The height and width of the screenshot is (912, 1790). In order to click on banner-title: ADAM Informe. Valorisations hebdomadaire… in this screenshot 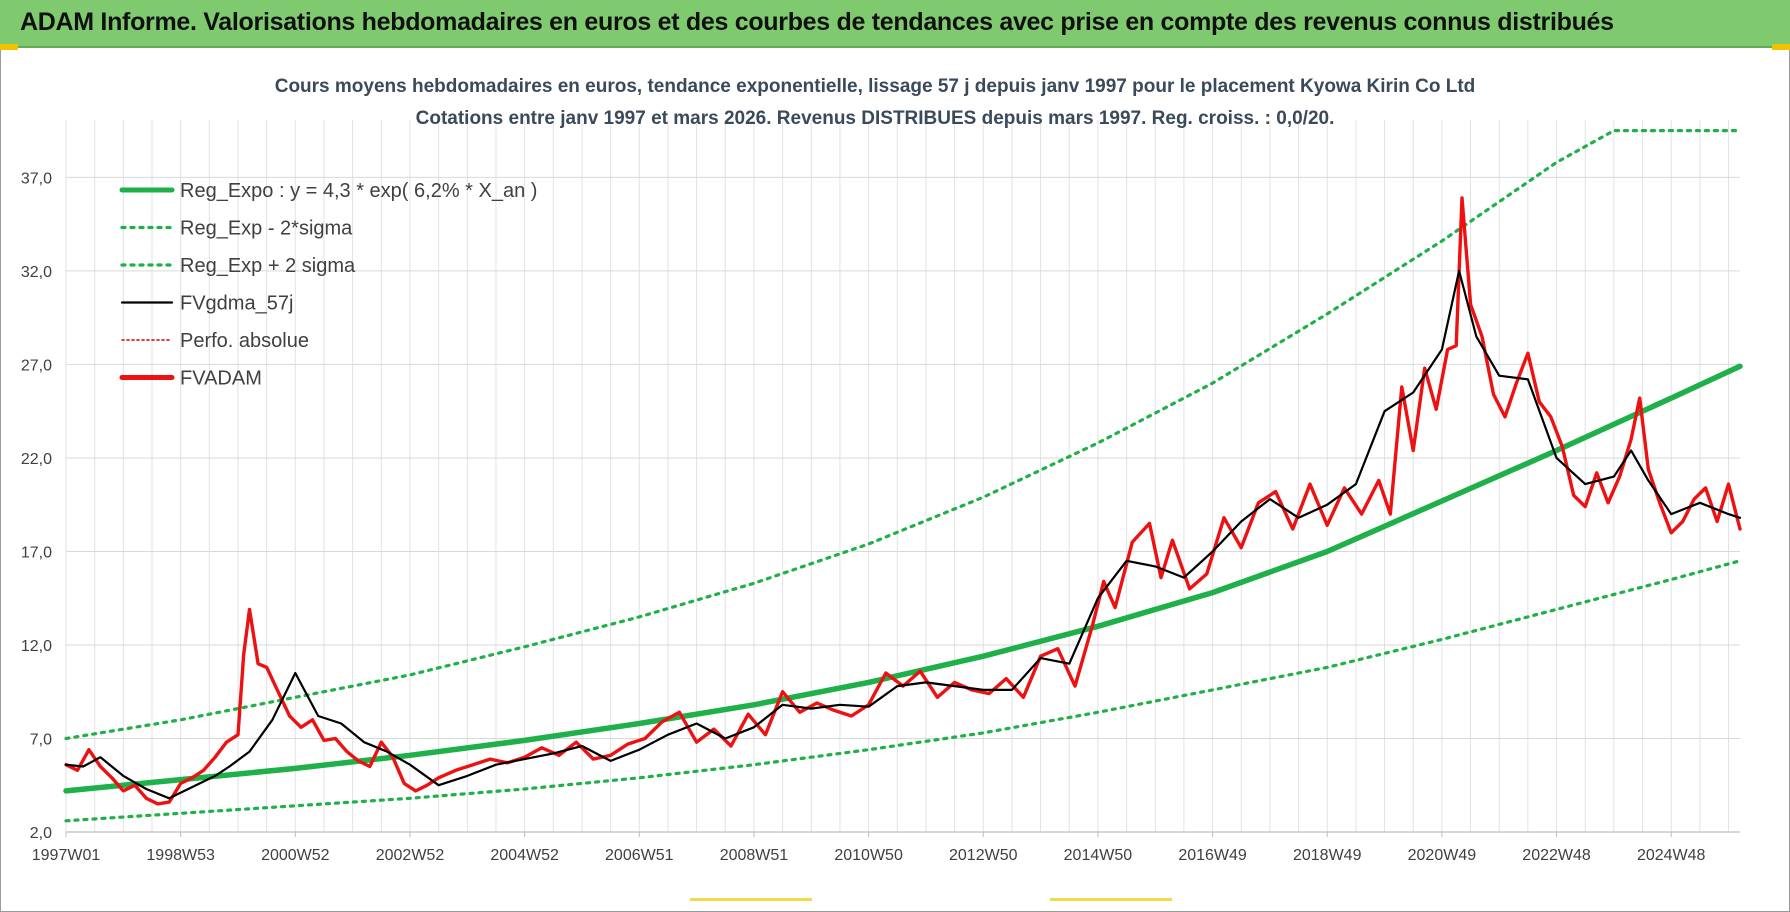, I will do `click(817, 22)`.